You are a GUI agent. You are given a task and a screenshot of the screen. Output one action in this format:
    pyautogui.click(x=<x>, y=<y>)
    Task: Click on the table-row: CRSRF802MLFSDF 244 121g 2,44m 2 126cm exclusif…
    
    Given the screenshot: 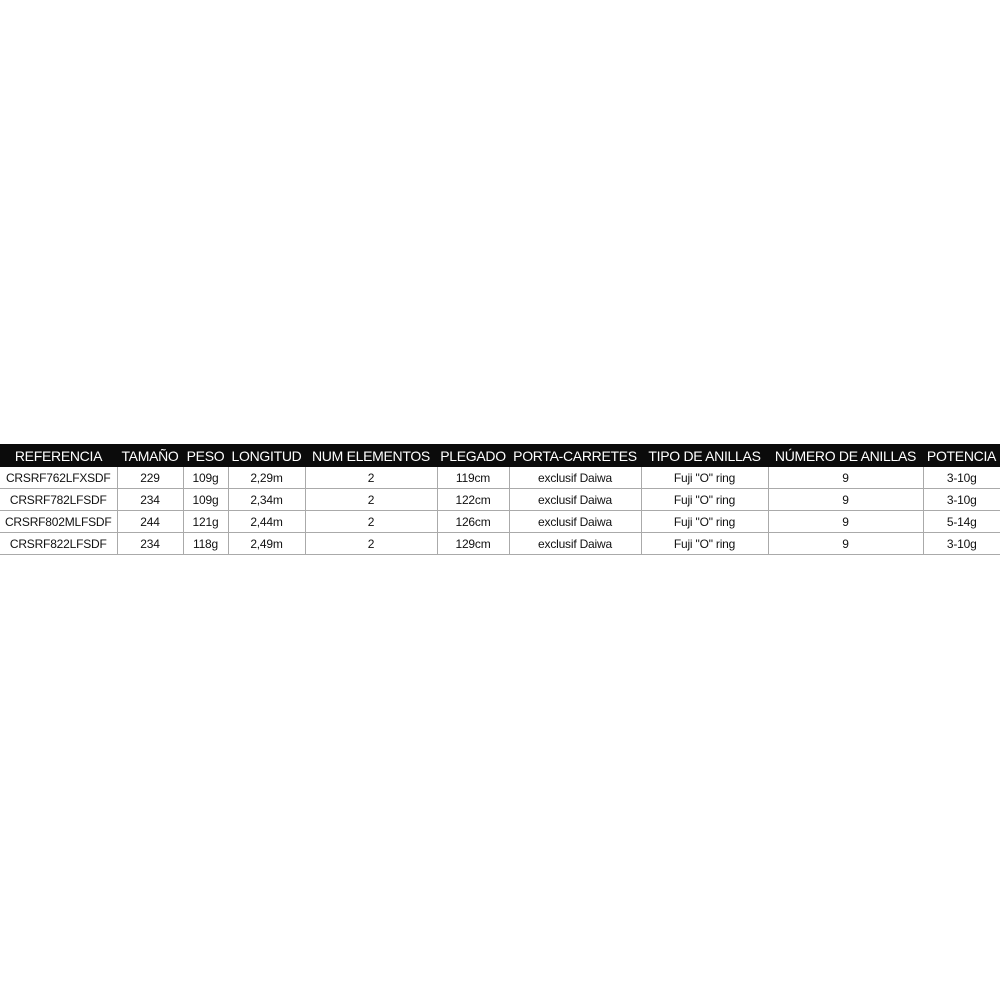 What is the action you would take?
    pyautogui.click(x=500, y=521)
    